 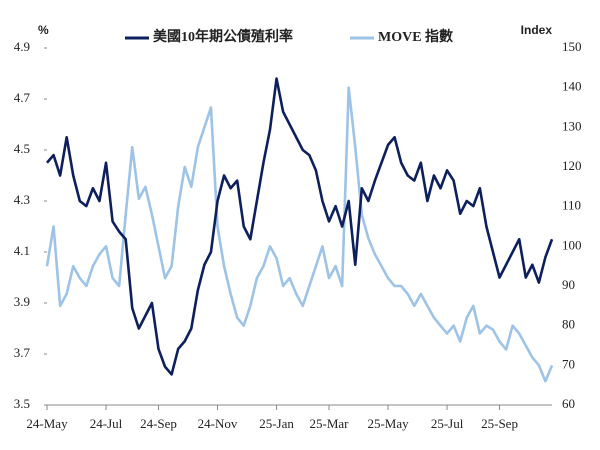 I want to click on y-tick-label: 3.7, so click(x=22, y=352).